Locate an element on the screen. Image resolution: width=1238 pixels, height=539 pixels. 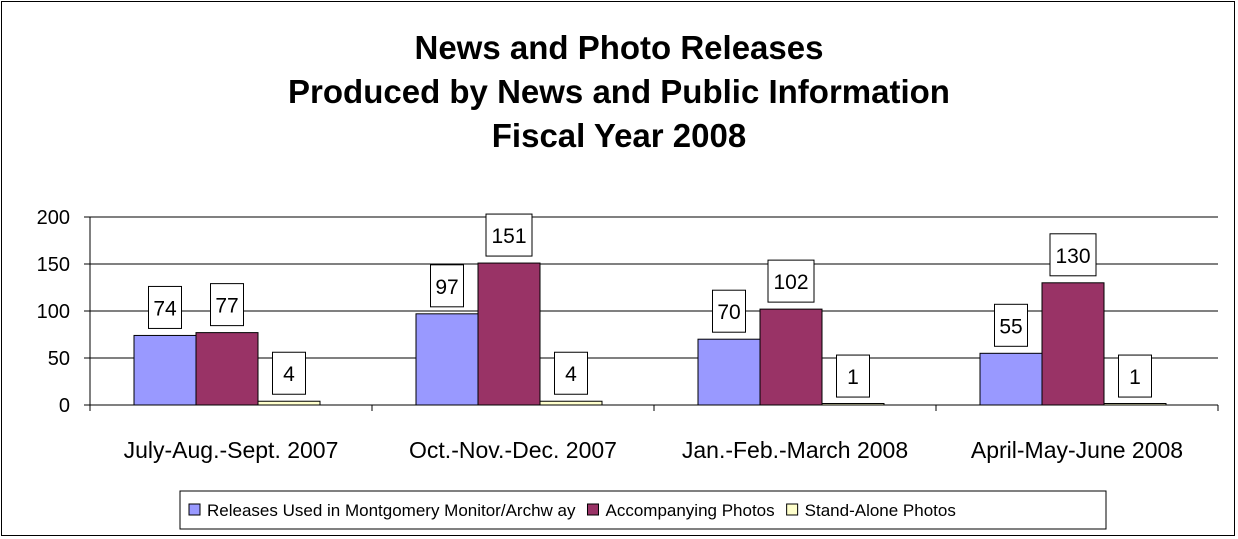
x-category-label: Oct.-Nov.-Dec. 2007 is located at coordinates (513, 450).